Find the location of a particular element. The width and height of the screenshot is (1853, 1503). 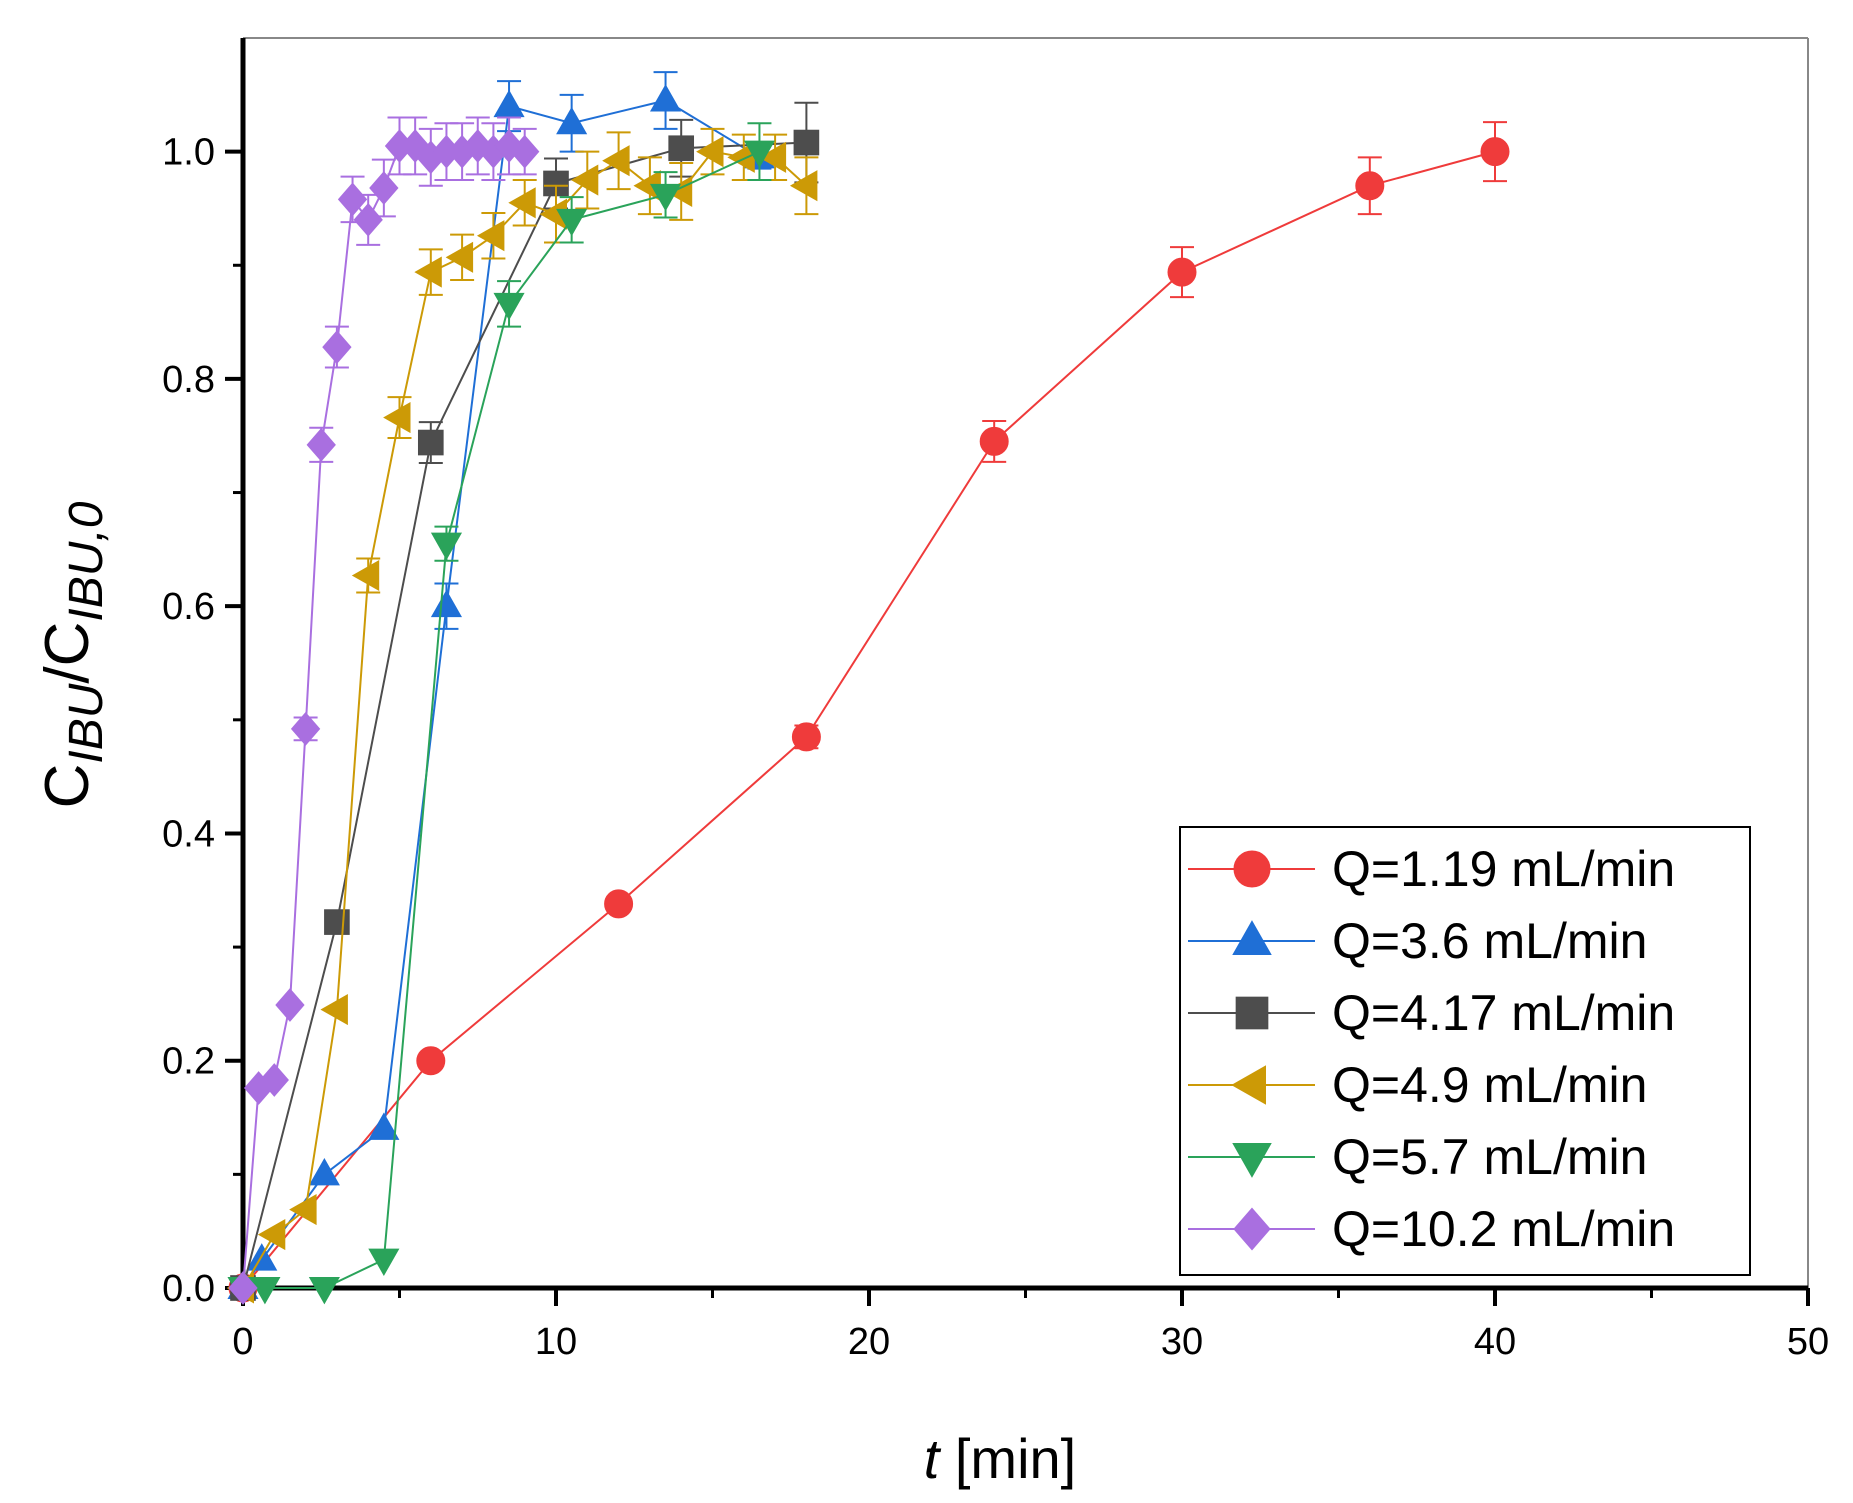

x-tick-label: 40 is located at coordinates (1495, 1342).